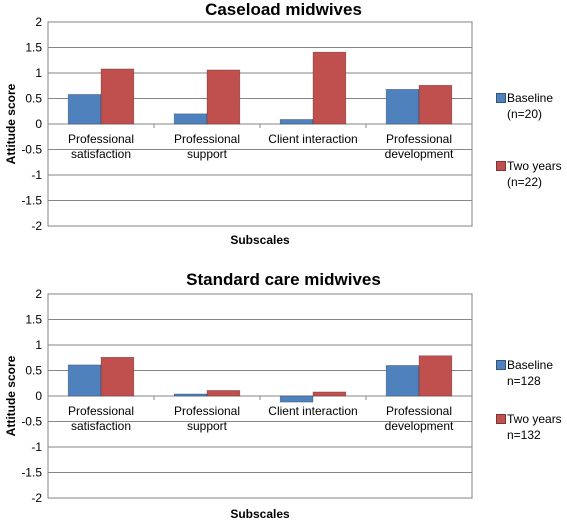  I want to click on legend-label-two-years: Two years (n=22), so click(534, 174).